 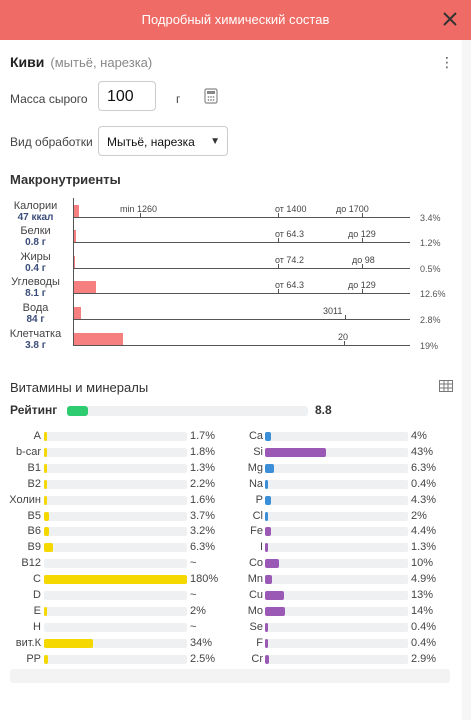 I want to click on macro-name: Белки, so click(x=35, y=231).